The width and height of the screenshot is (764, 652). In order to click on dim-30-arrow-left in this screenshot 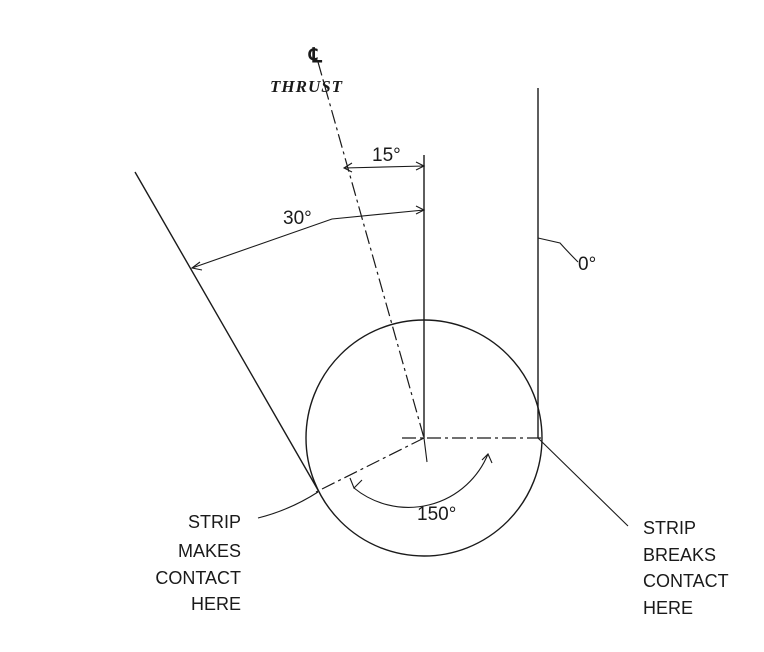, I will do `click(196, 266)`.